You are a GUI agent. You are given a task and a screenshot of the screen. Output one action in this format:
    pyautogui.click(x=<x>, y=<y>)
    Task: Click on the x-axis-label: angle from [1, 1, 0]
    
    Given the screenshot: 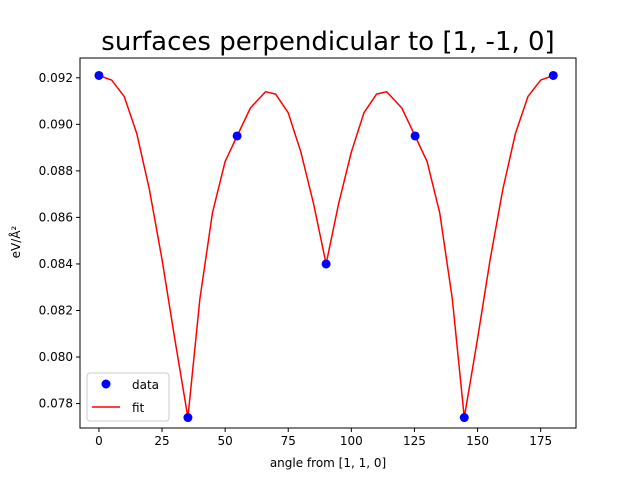 What is the action you would take?
    pyautogui.click(x=328, y=463)
    